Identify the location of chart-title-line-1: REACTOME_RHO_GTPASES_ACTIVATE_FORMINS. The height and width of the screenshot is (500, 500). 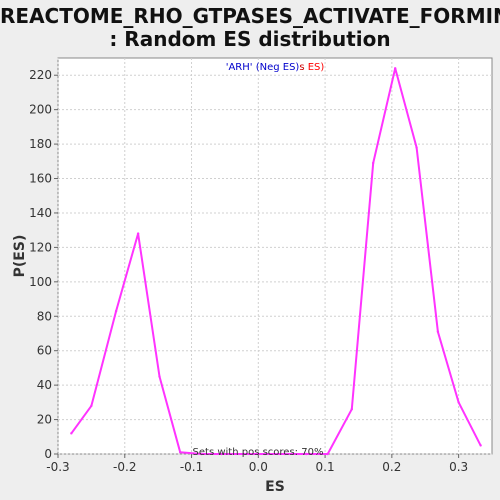
(250, 16).